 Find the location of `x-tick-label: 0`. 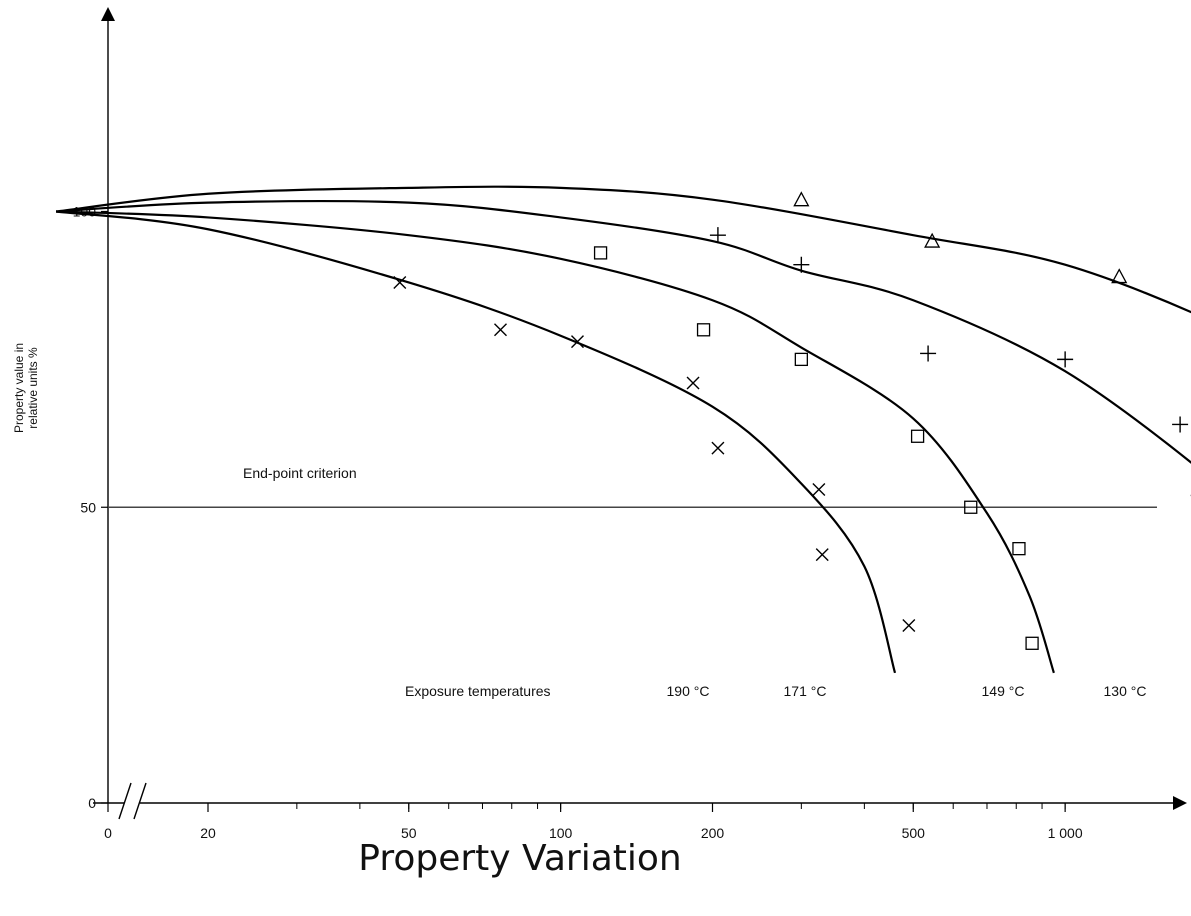

x-tick-label: 0 is located at coordinates (108, 833).